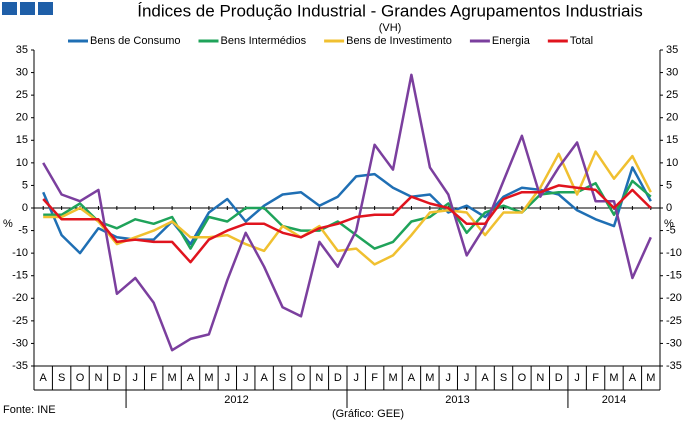 Image resolution: width=697 pixels, height=428 pixels. What do you see at coordinates (25, 185) in the screenshot?
I see `y-tick-label: 5` at bounding box center [25, 185].